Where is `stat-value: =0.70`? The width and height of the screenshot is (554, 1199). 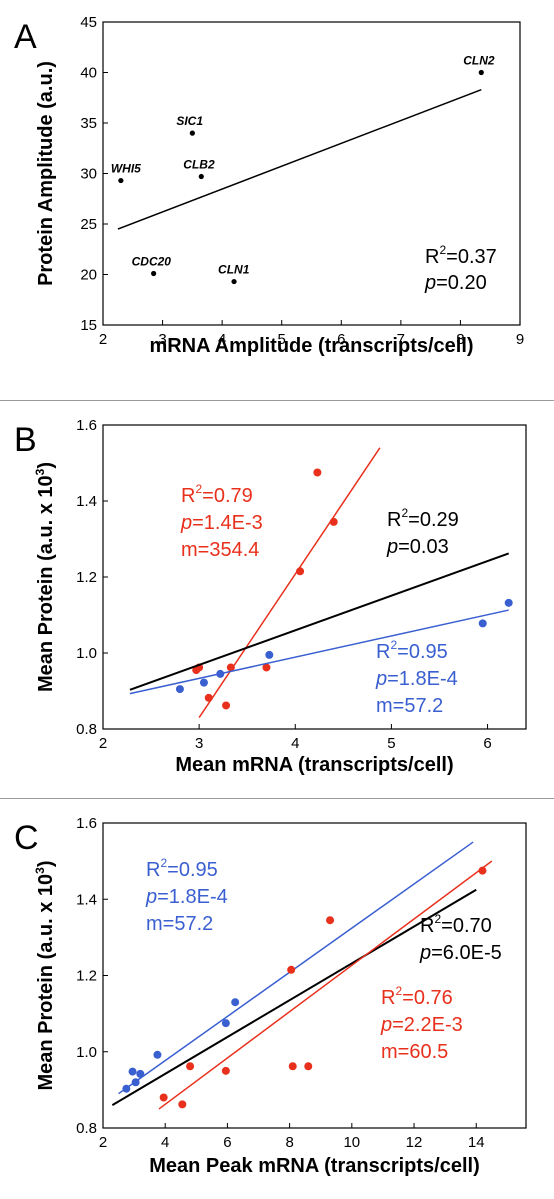 stat-value: =0.70 is located at coordinates (466, 926).